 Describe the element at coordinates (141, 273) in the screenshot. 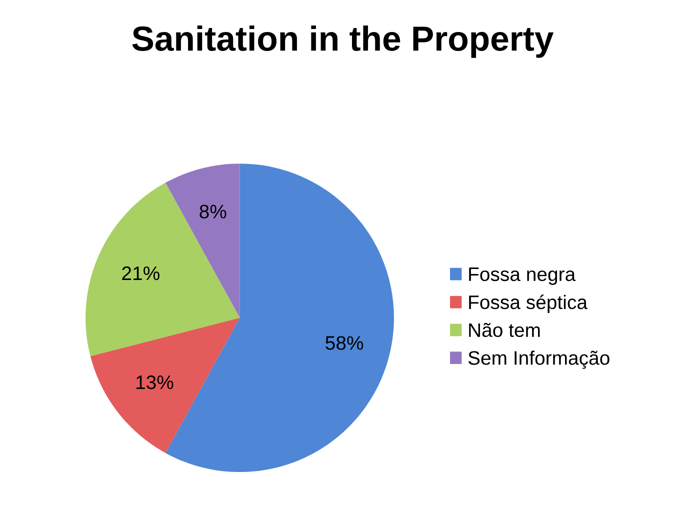

I see `data-label: 21%` at that location.